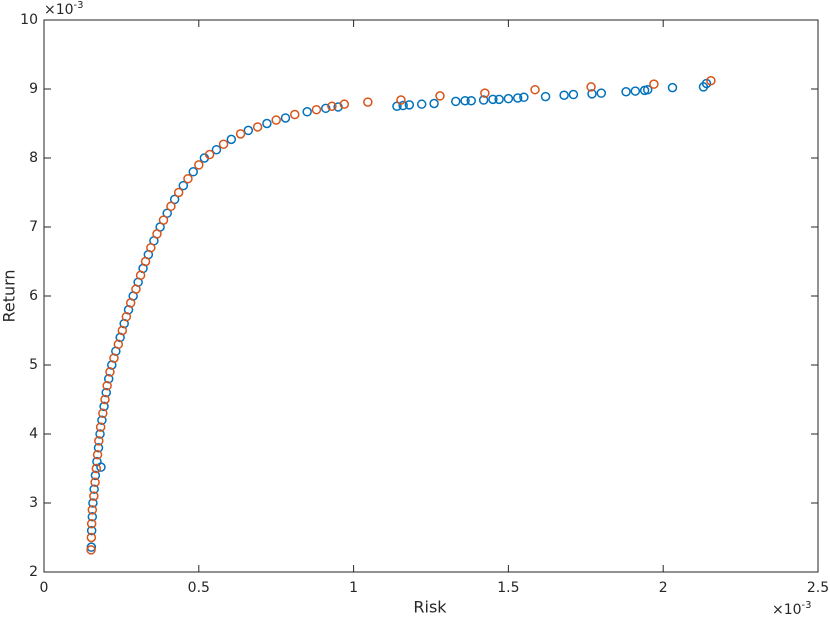  What do you see at coordinates (33, 503) in the screenshot?
I see `y-tick-label: 3` at bounding box center [33, 503].